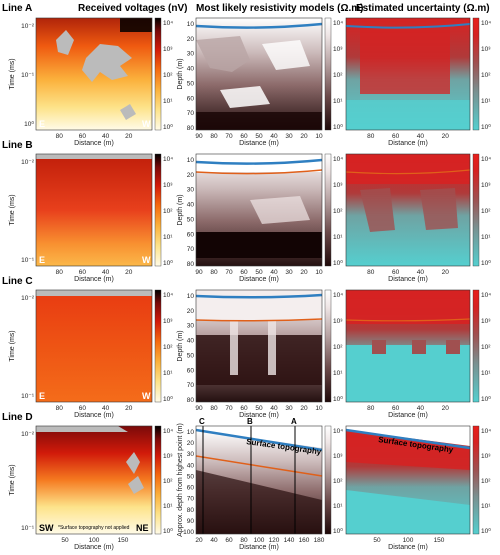 The height and width of the screenshot is (555, 500). I want to click on depth-axis-label: Depth (m), so click(180, 345).